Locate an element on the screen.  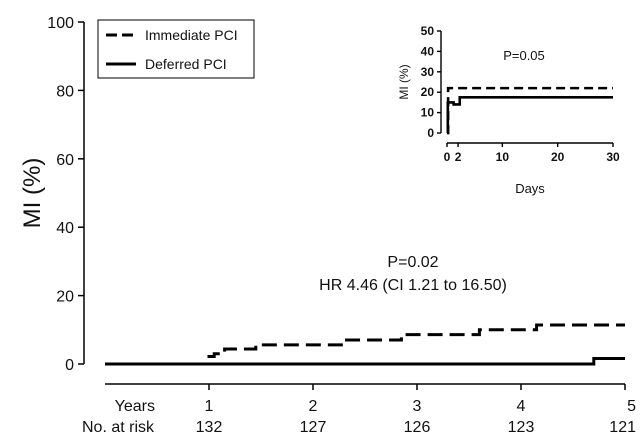
y-tick-label: 40 is located at coordinates (65, 228).